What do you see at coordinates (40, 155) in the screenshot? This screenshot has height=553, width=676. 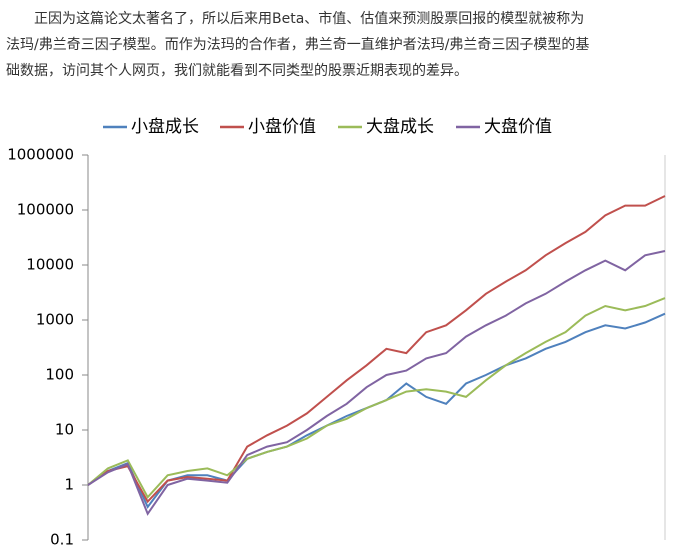 I see `y-tick-label: 1000000` at bounding box center [40, 155].